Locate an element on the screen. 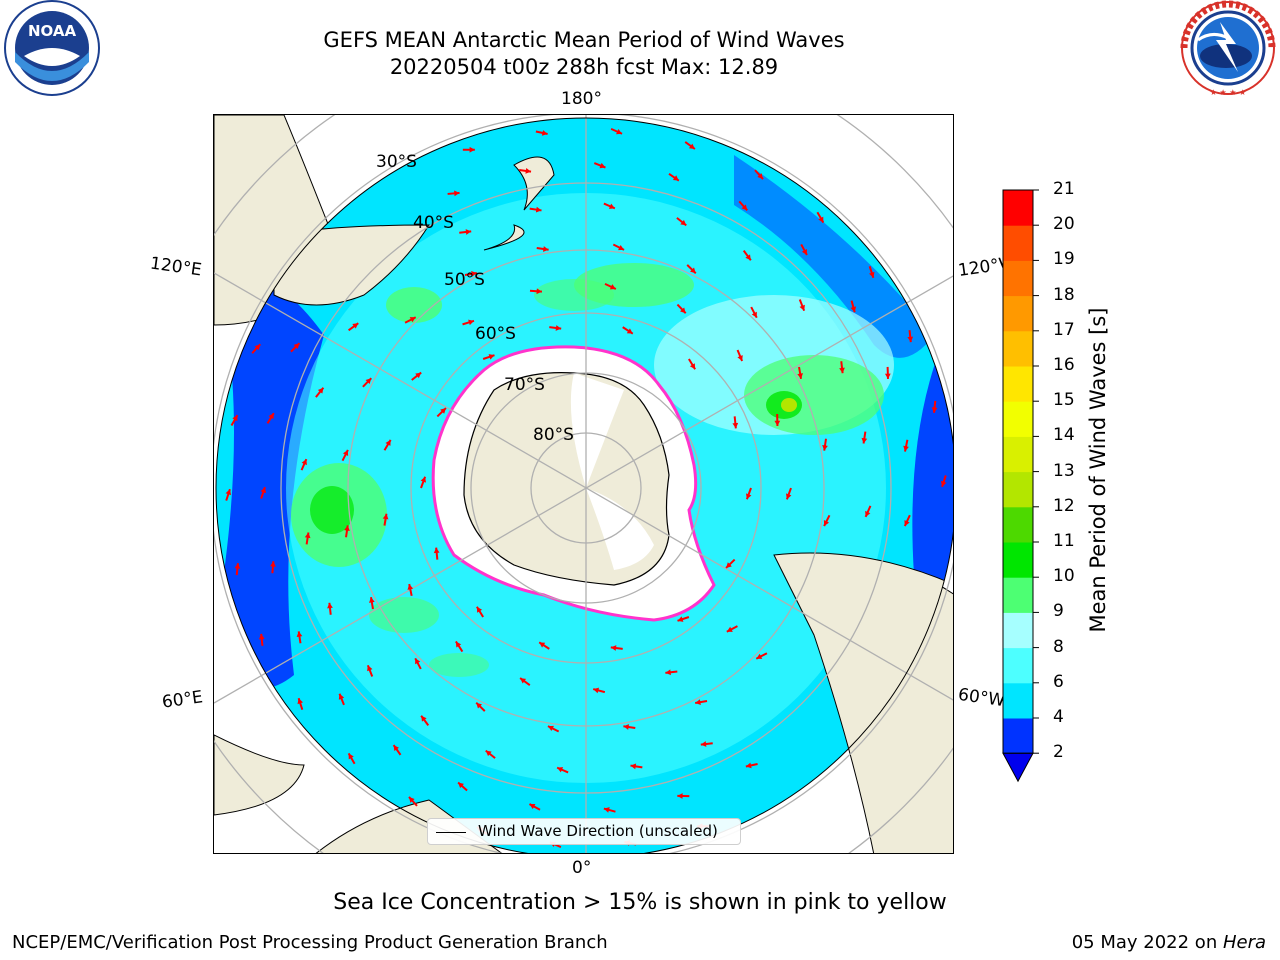 The height and width of the screenshot is (960, 1280). colorbar-tick-label: 21 is located at coordinates (1064, 189).